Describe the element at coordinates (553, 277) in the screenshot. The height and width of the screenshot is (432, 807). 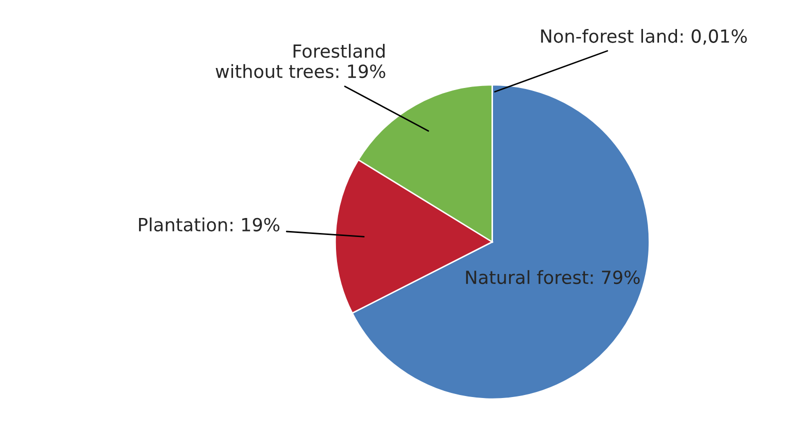
I see `slice-label: Natural forest: 79%` at that location.